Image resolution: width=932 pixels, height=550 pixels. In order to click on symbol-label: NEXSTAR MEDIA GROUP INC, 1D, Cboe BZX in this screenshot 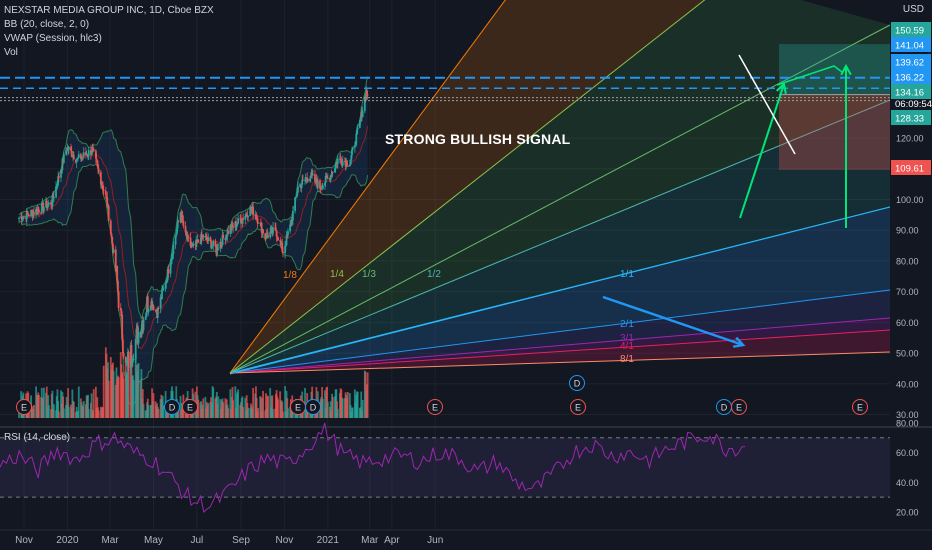, I will do `click(109, 10)`.